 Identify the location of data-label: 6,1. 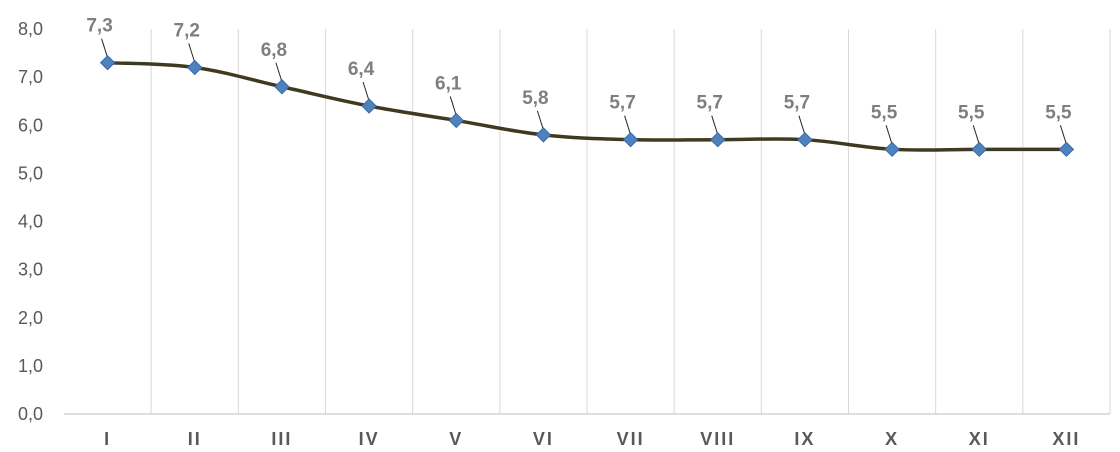
(448, 83).